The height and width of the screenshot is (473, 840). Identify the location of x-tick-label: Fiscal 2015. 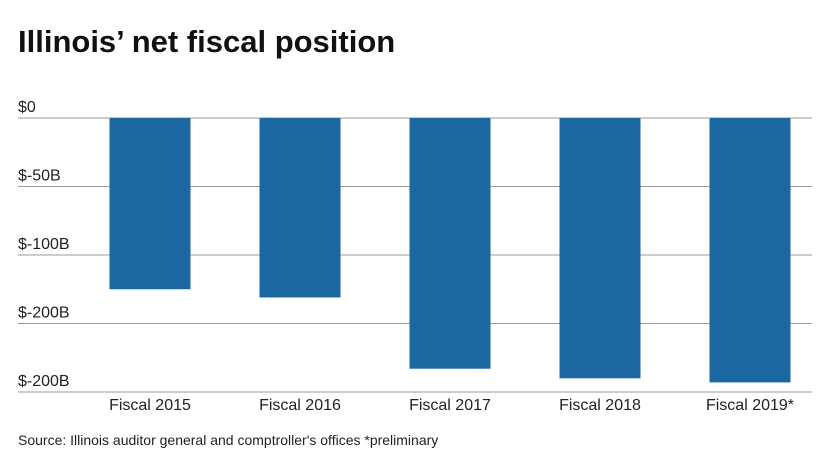
(150, 405).